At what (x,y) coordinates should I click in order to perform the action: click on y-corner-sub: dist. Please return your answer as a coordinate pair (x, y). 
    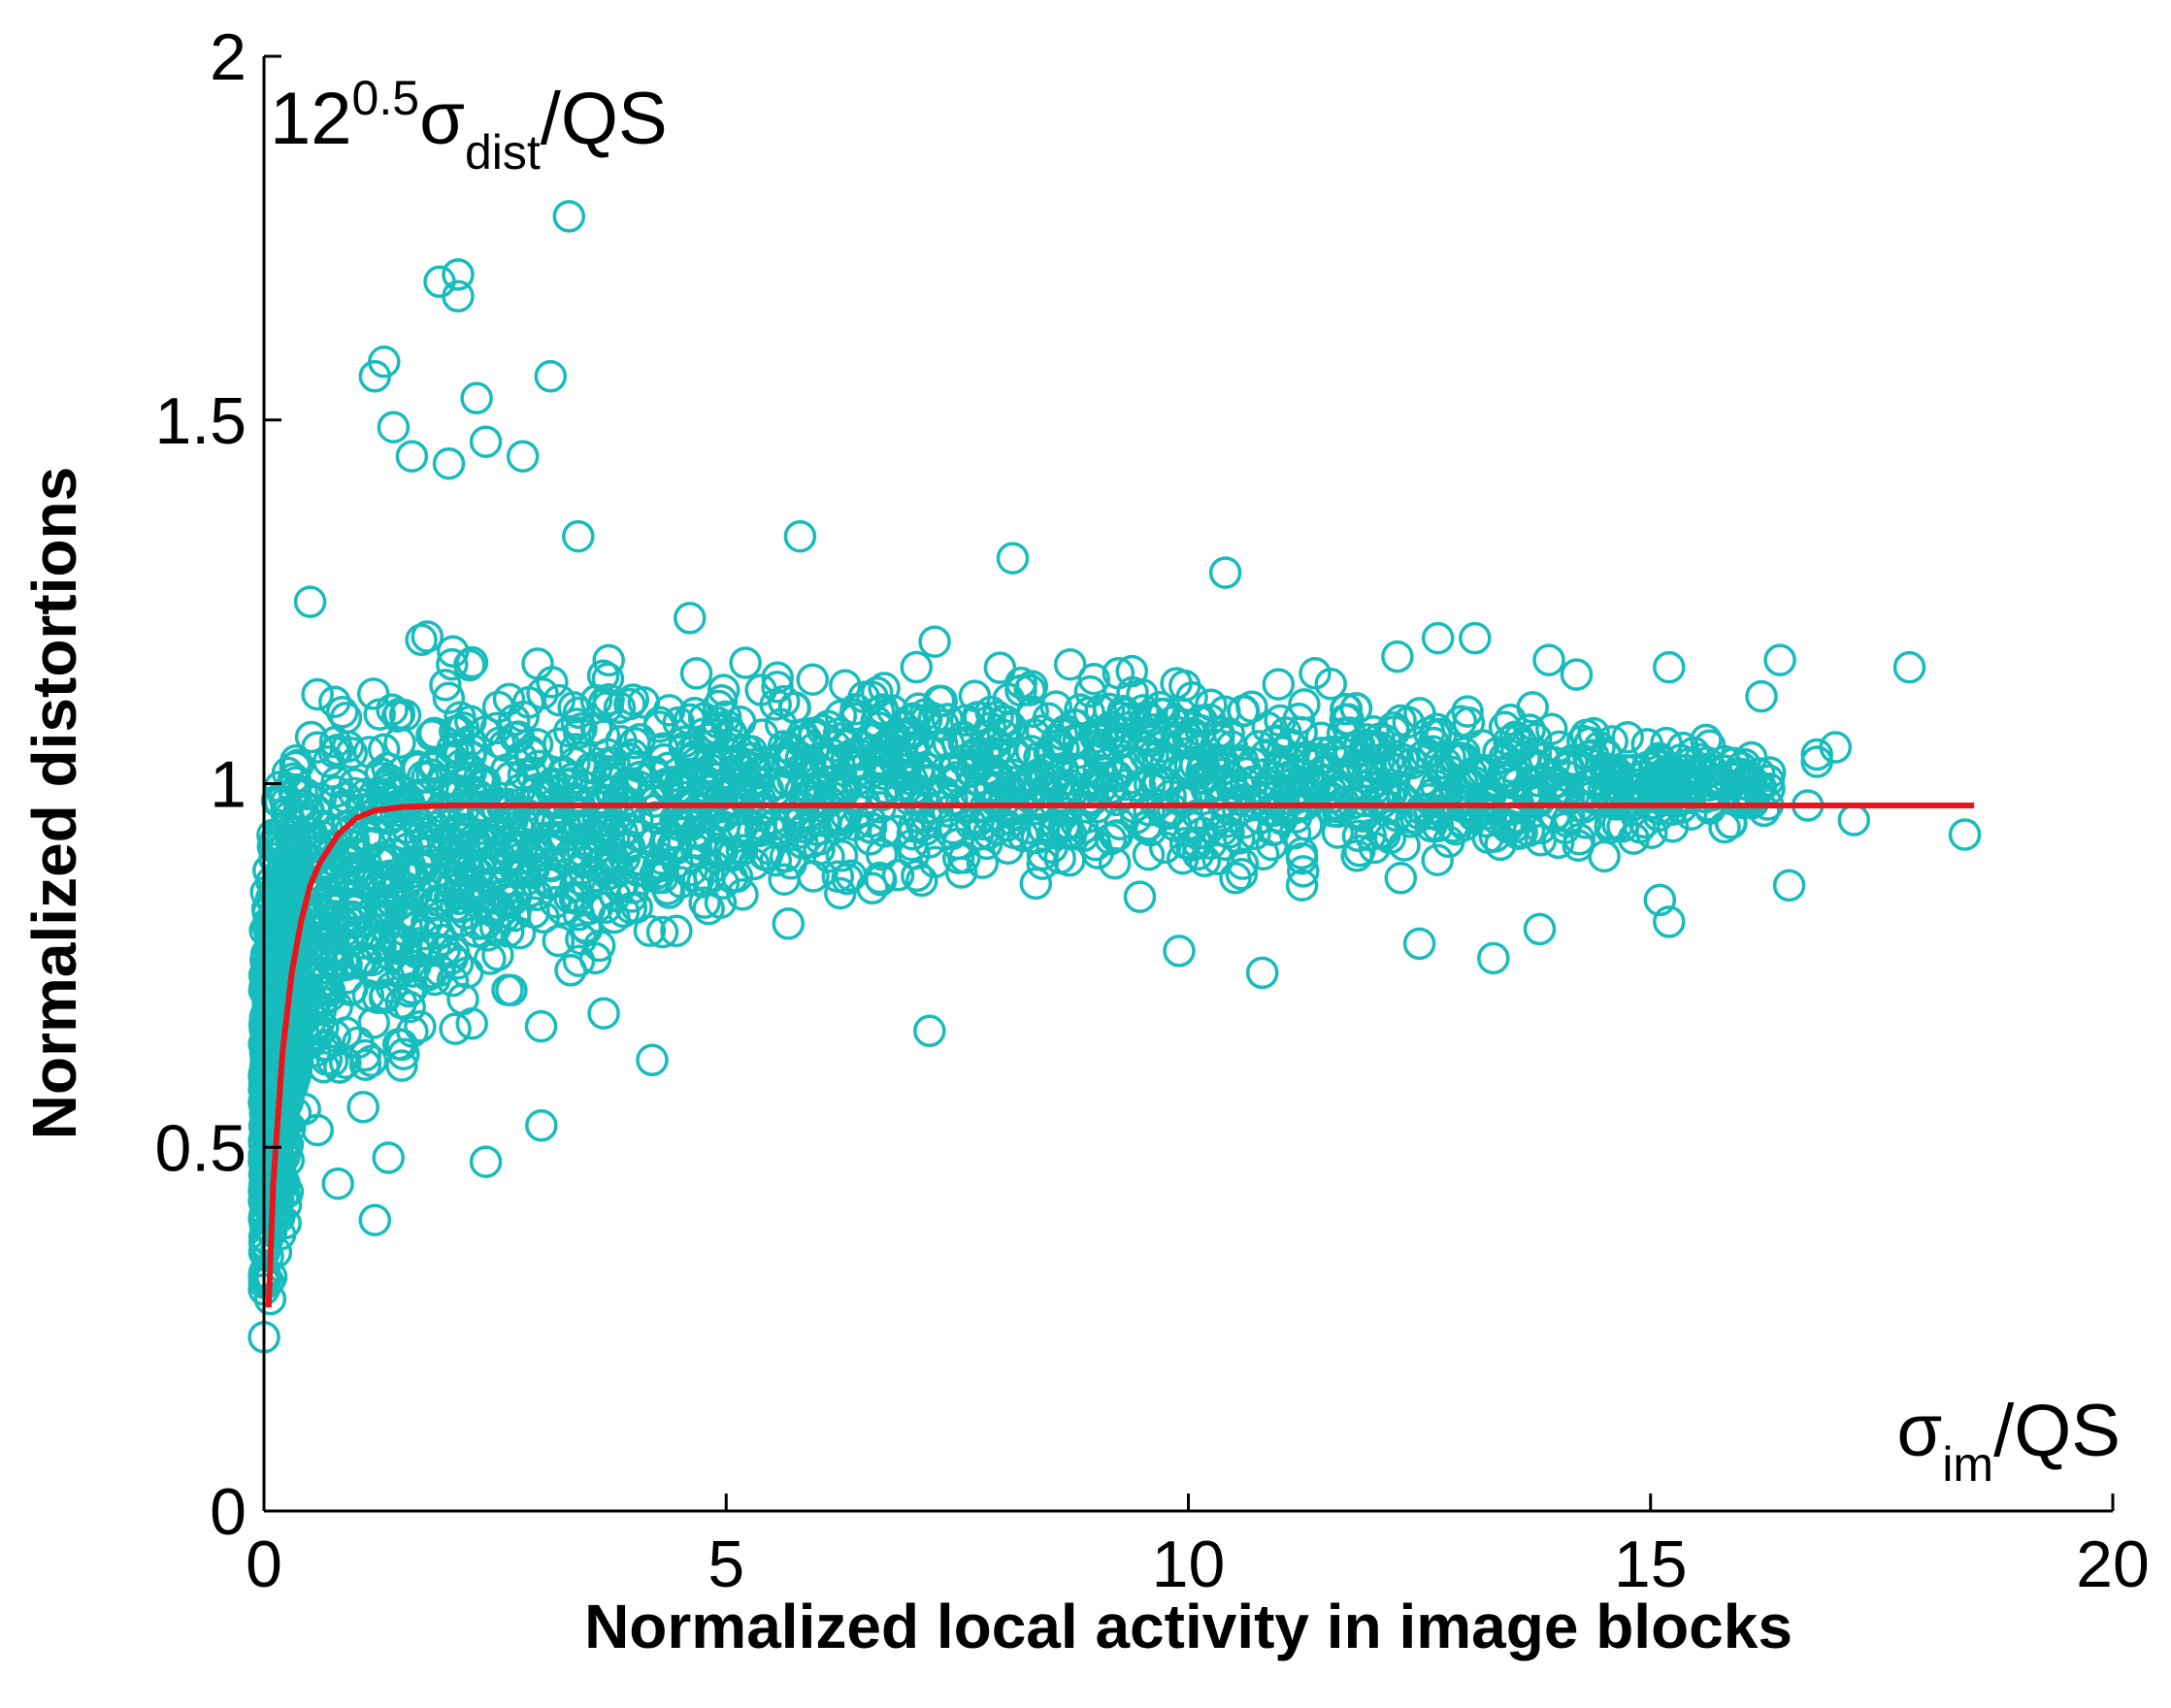
    Looking at the image, I should click on (503, 152).